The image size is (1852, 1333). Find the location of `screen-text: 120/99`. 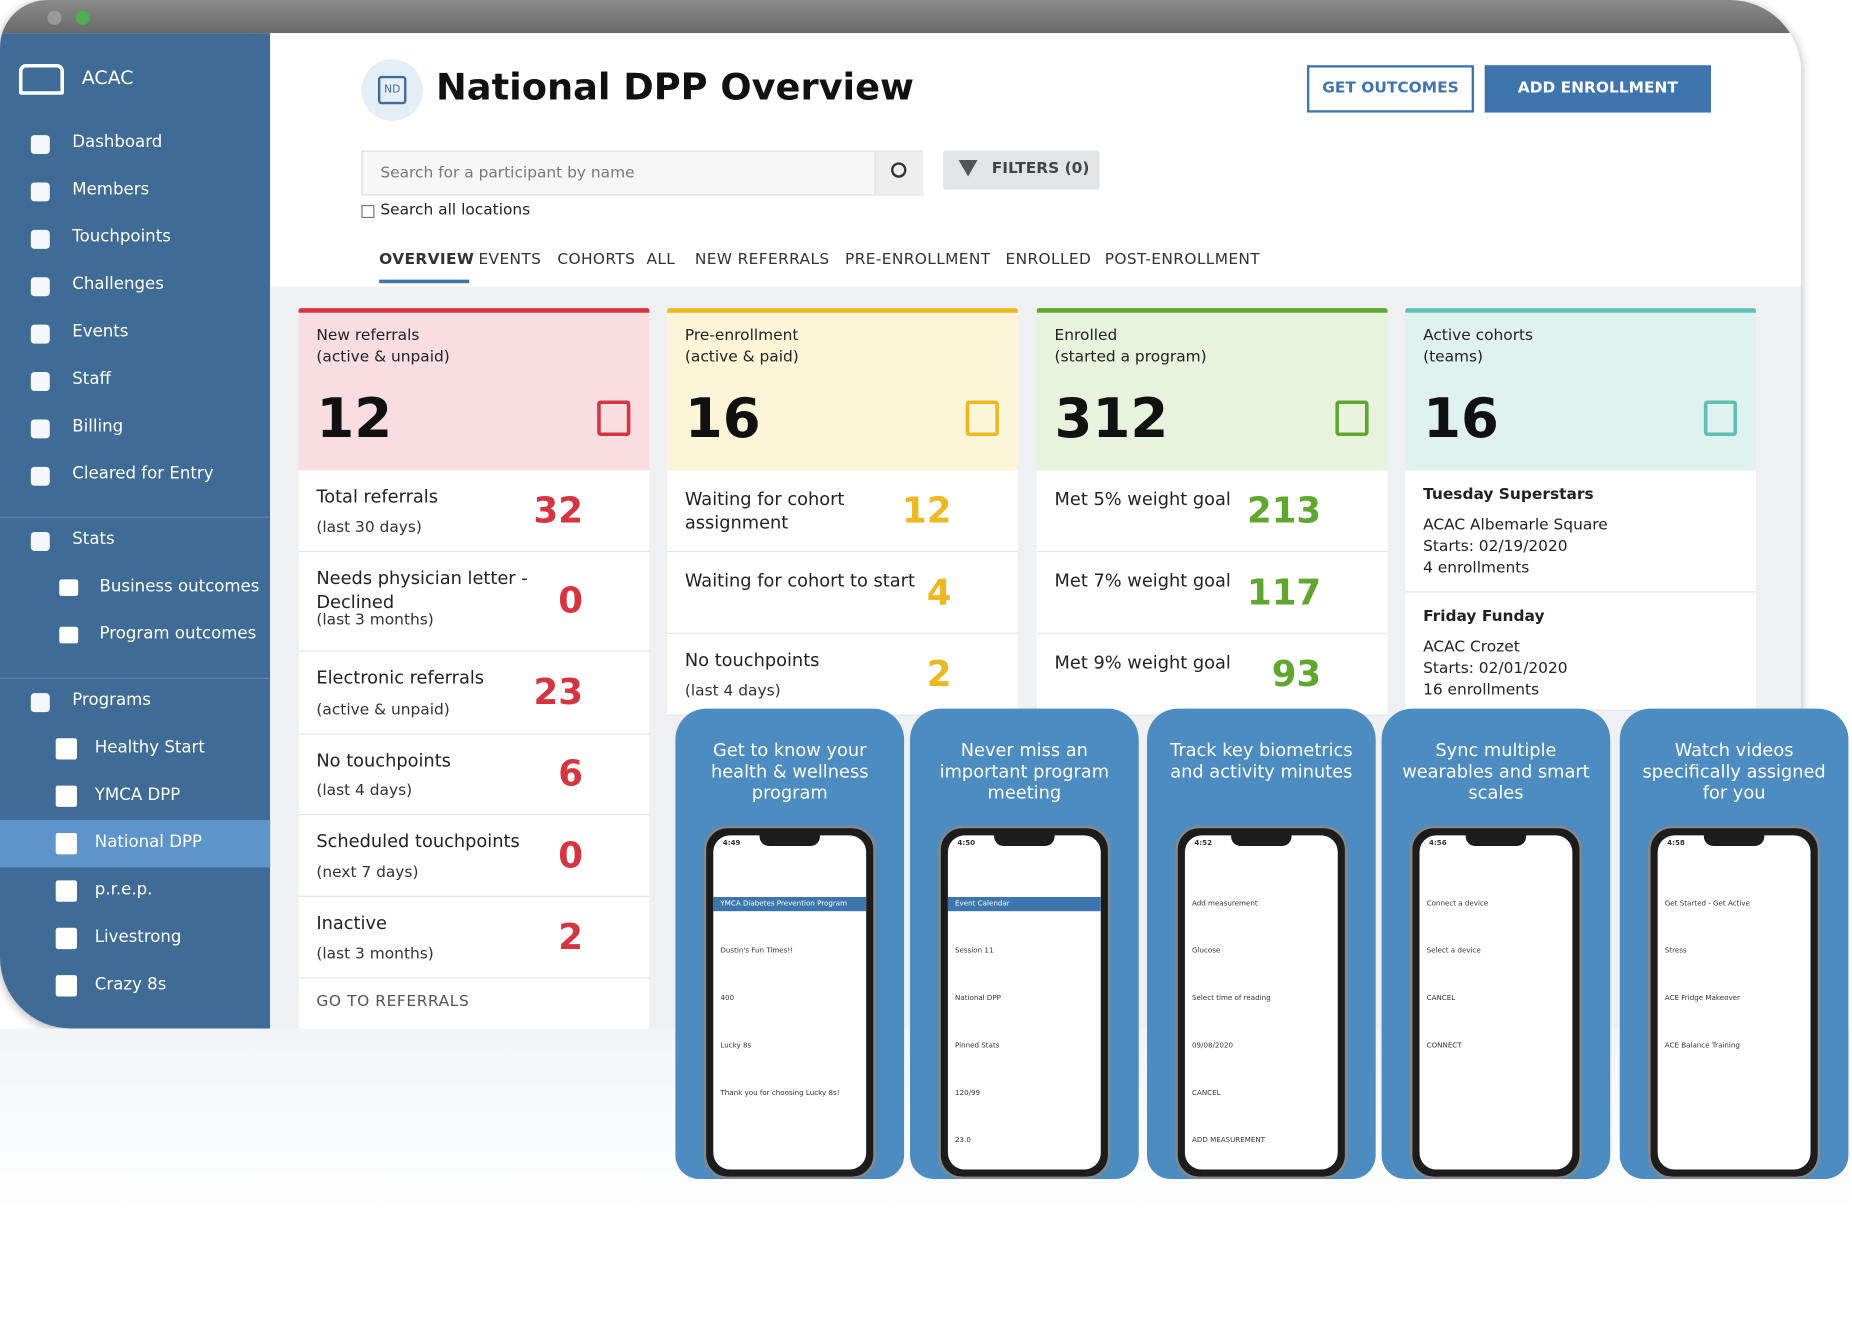

screen-text: 120/99 is located at coordinates (968, 1093).